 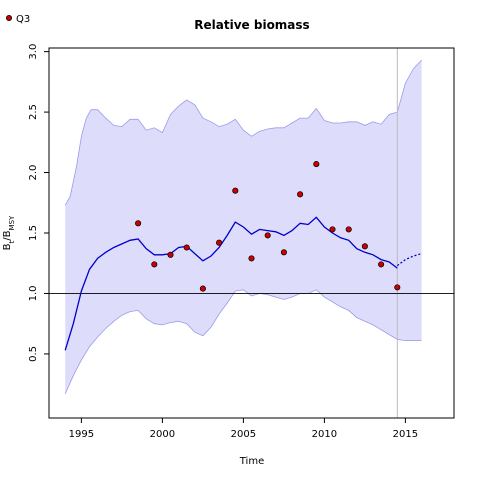 What do you see at coordinates (81, 434) in the screenshot?
I see `x-tick-label: 1995` at bounding box center [81, 434].